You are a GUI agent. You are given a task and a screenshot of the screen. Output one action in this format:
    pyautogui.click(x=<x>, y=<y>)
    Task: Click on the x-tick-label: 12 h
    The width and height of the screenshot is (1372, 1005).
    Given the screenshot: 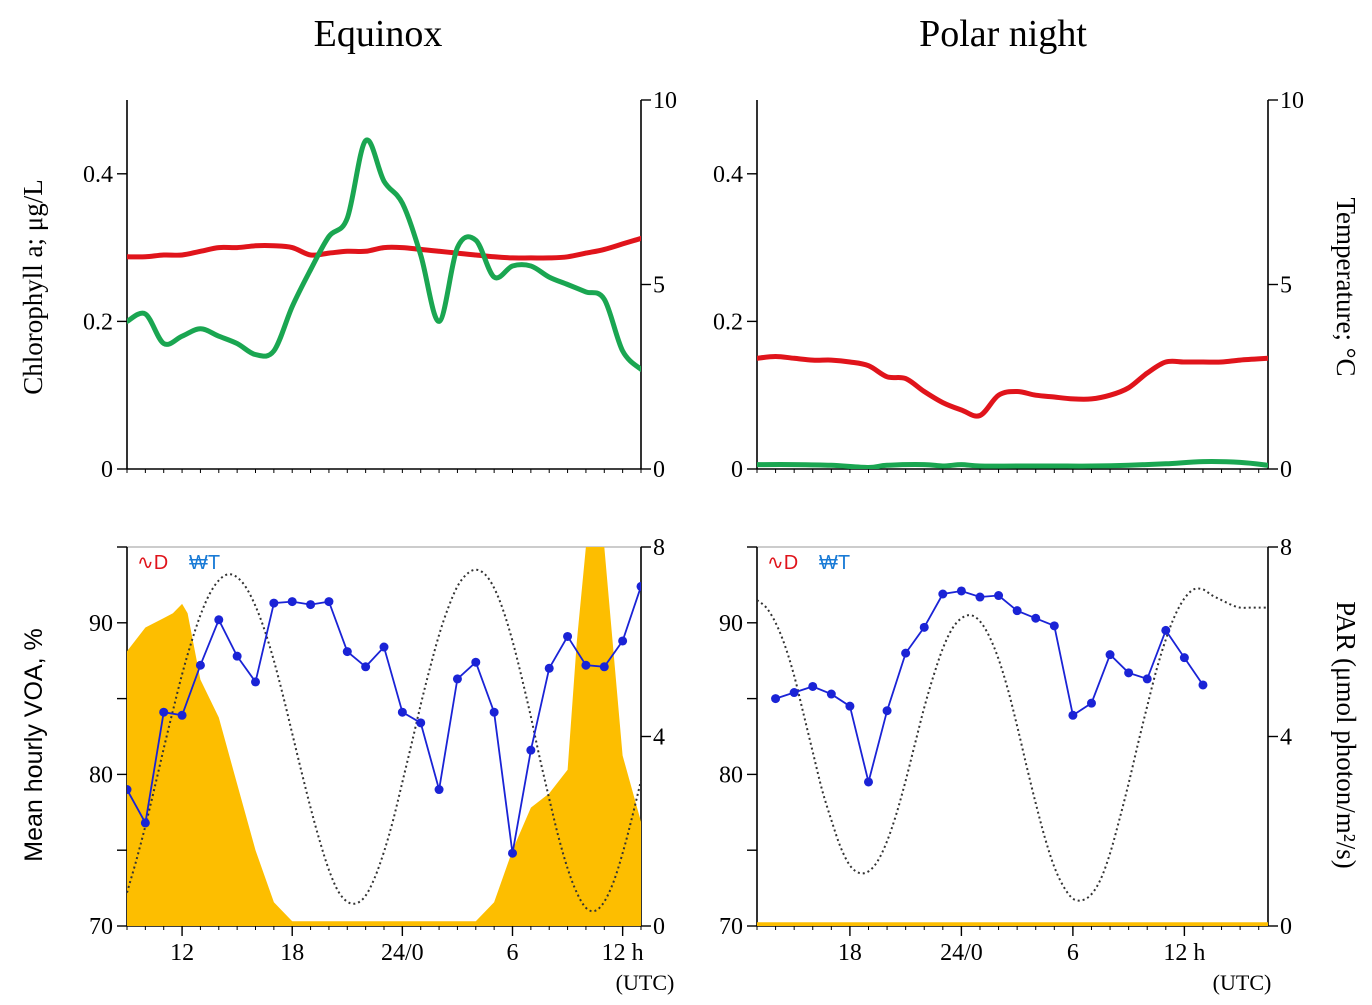 What is the action you would take?
    pyautogui.click(x=1184, y=953)
    